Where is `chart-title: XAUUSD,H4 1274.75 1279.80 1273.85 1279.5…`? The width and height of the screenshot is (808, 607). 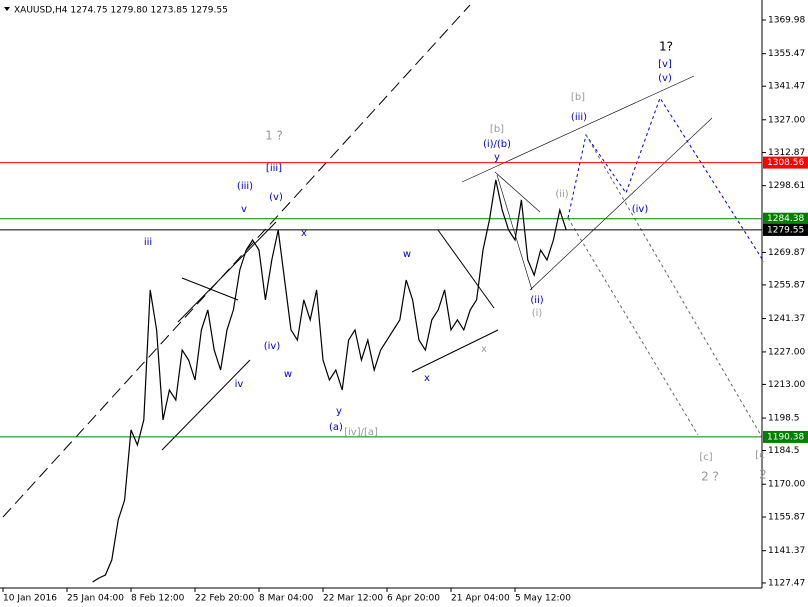
chart-title: XAUUSD,H4 1274.75 1279.80 1273.85 1279.5… is located at coordinates (121, 11).